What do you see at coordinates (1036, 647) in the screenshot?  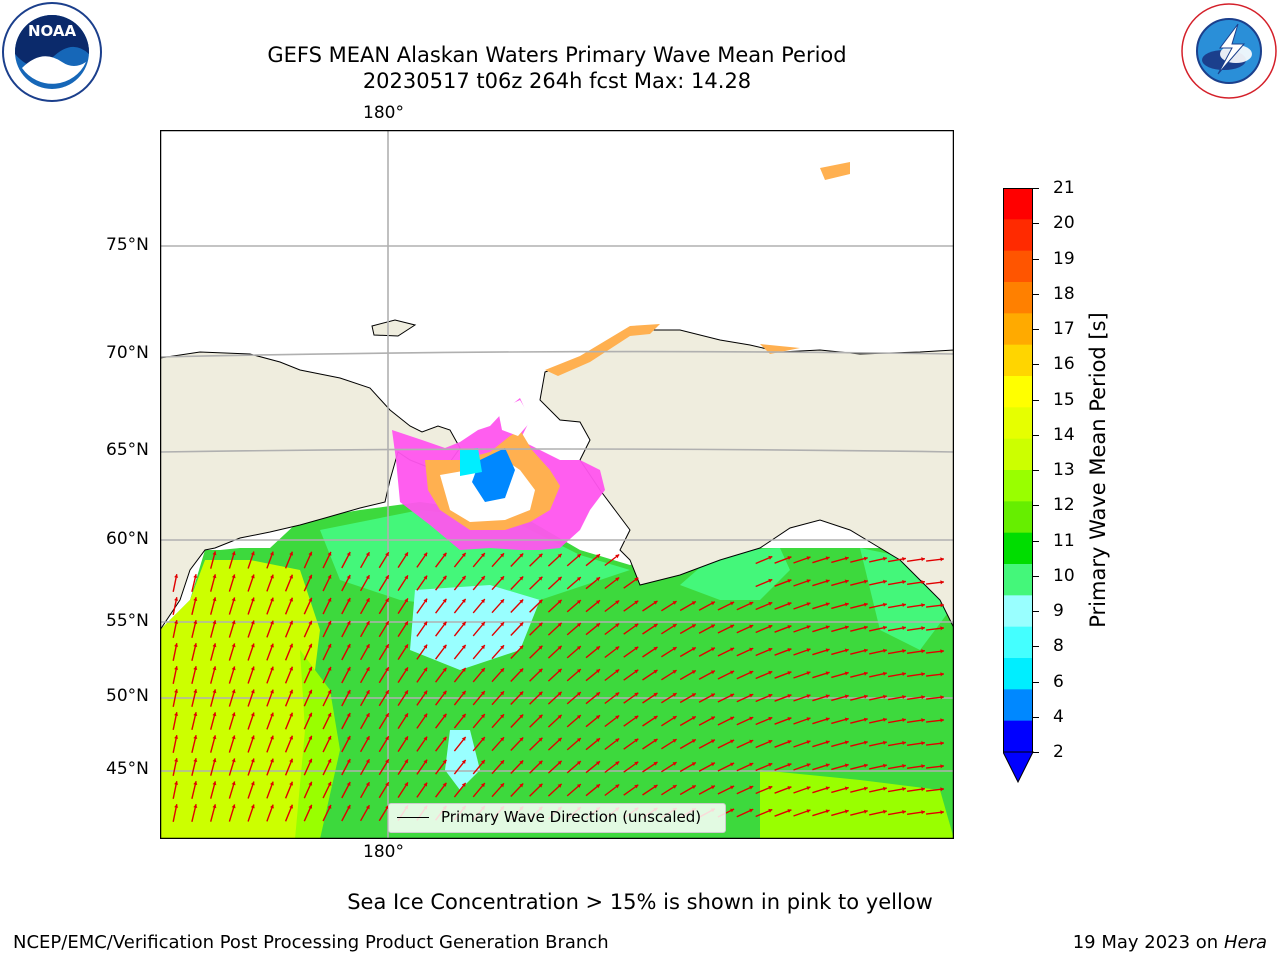 I see `colorbar-tick-mark` at bounding box center [1036, 647].